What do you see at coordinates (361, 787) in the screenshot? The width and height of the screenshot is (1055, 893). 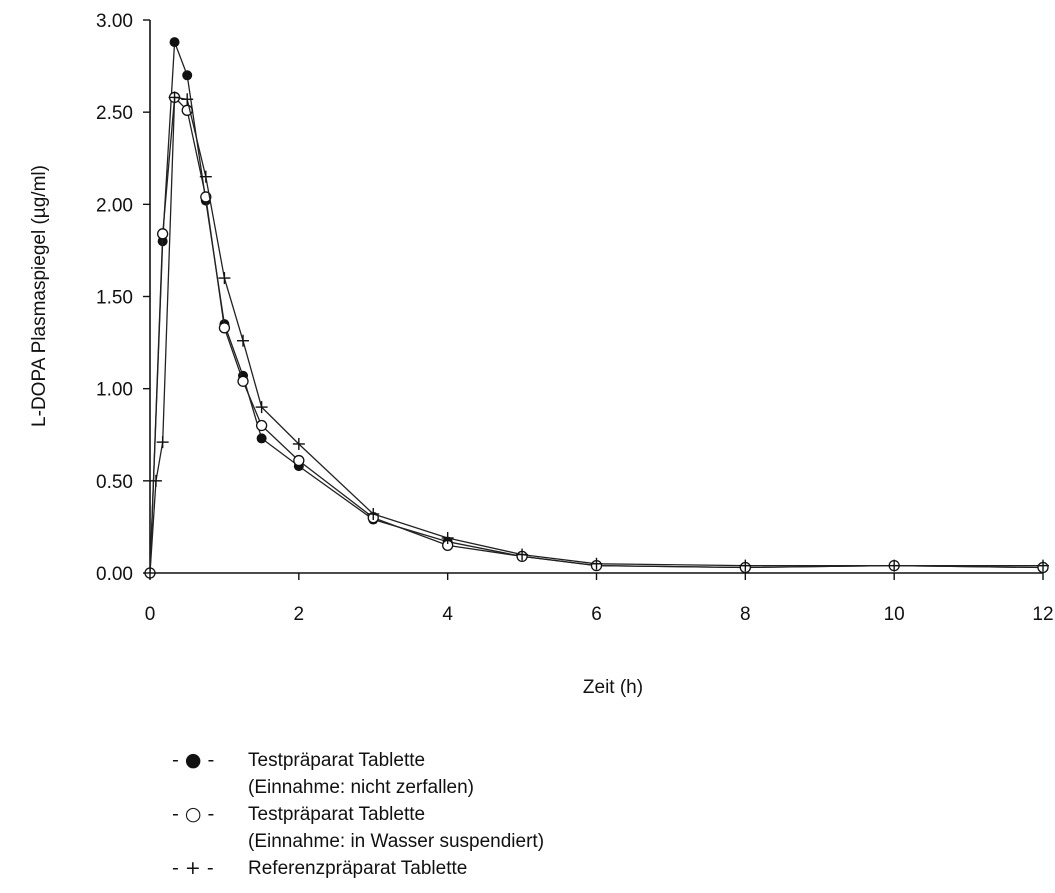 I see `legend-label-detail: (Einnahme: nicht zerfallen)` at bounding box center [361, 787].